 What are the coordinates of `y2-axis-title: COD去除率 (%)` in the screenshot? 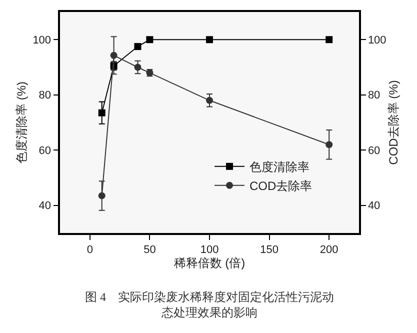 It's located at (393, 122).